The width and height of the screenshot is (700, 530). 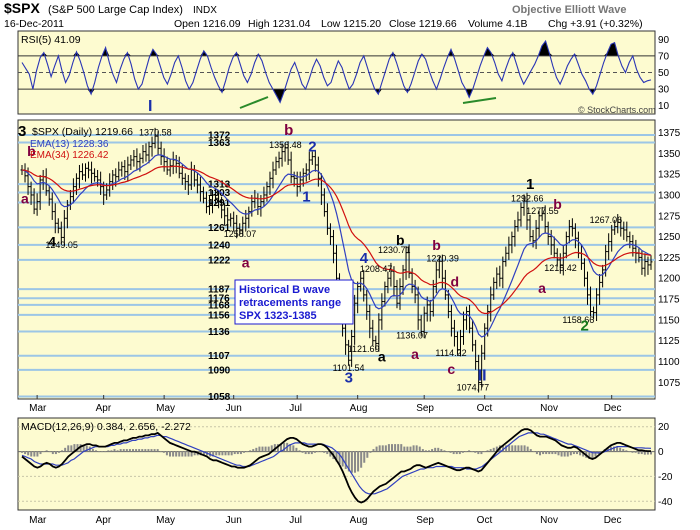 What do you see at coordinates (34, 24) in the screenshot?
I see `chart-date: 16-Dec-2011` at bounding box center [34, 24].